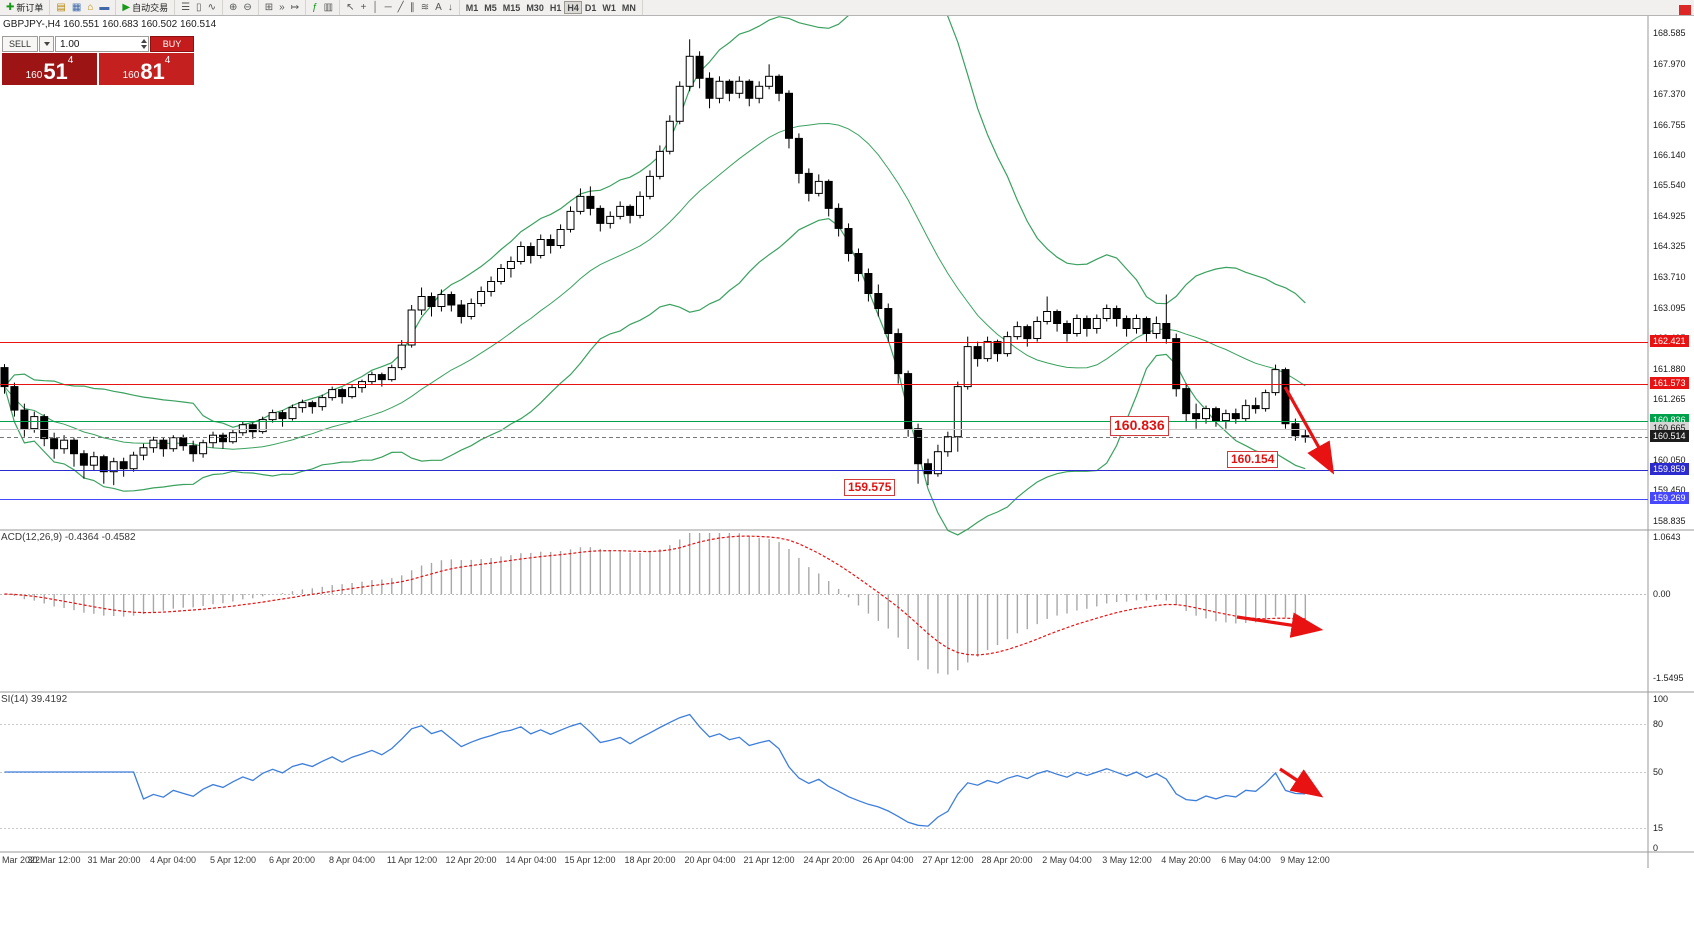 This screenshot has height=937, width=1694. What do you see at coordinates (104, 7) in the screenshot?
I see `terminal-button: ▬` at bounding box center [104, 7].